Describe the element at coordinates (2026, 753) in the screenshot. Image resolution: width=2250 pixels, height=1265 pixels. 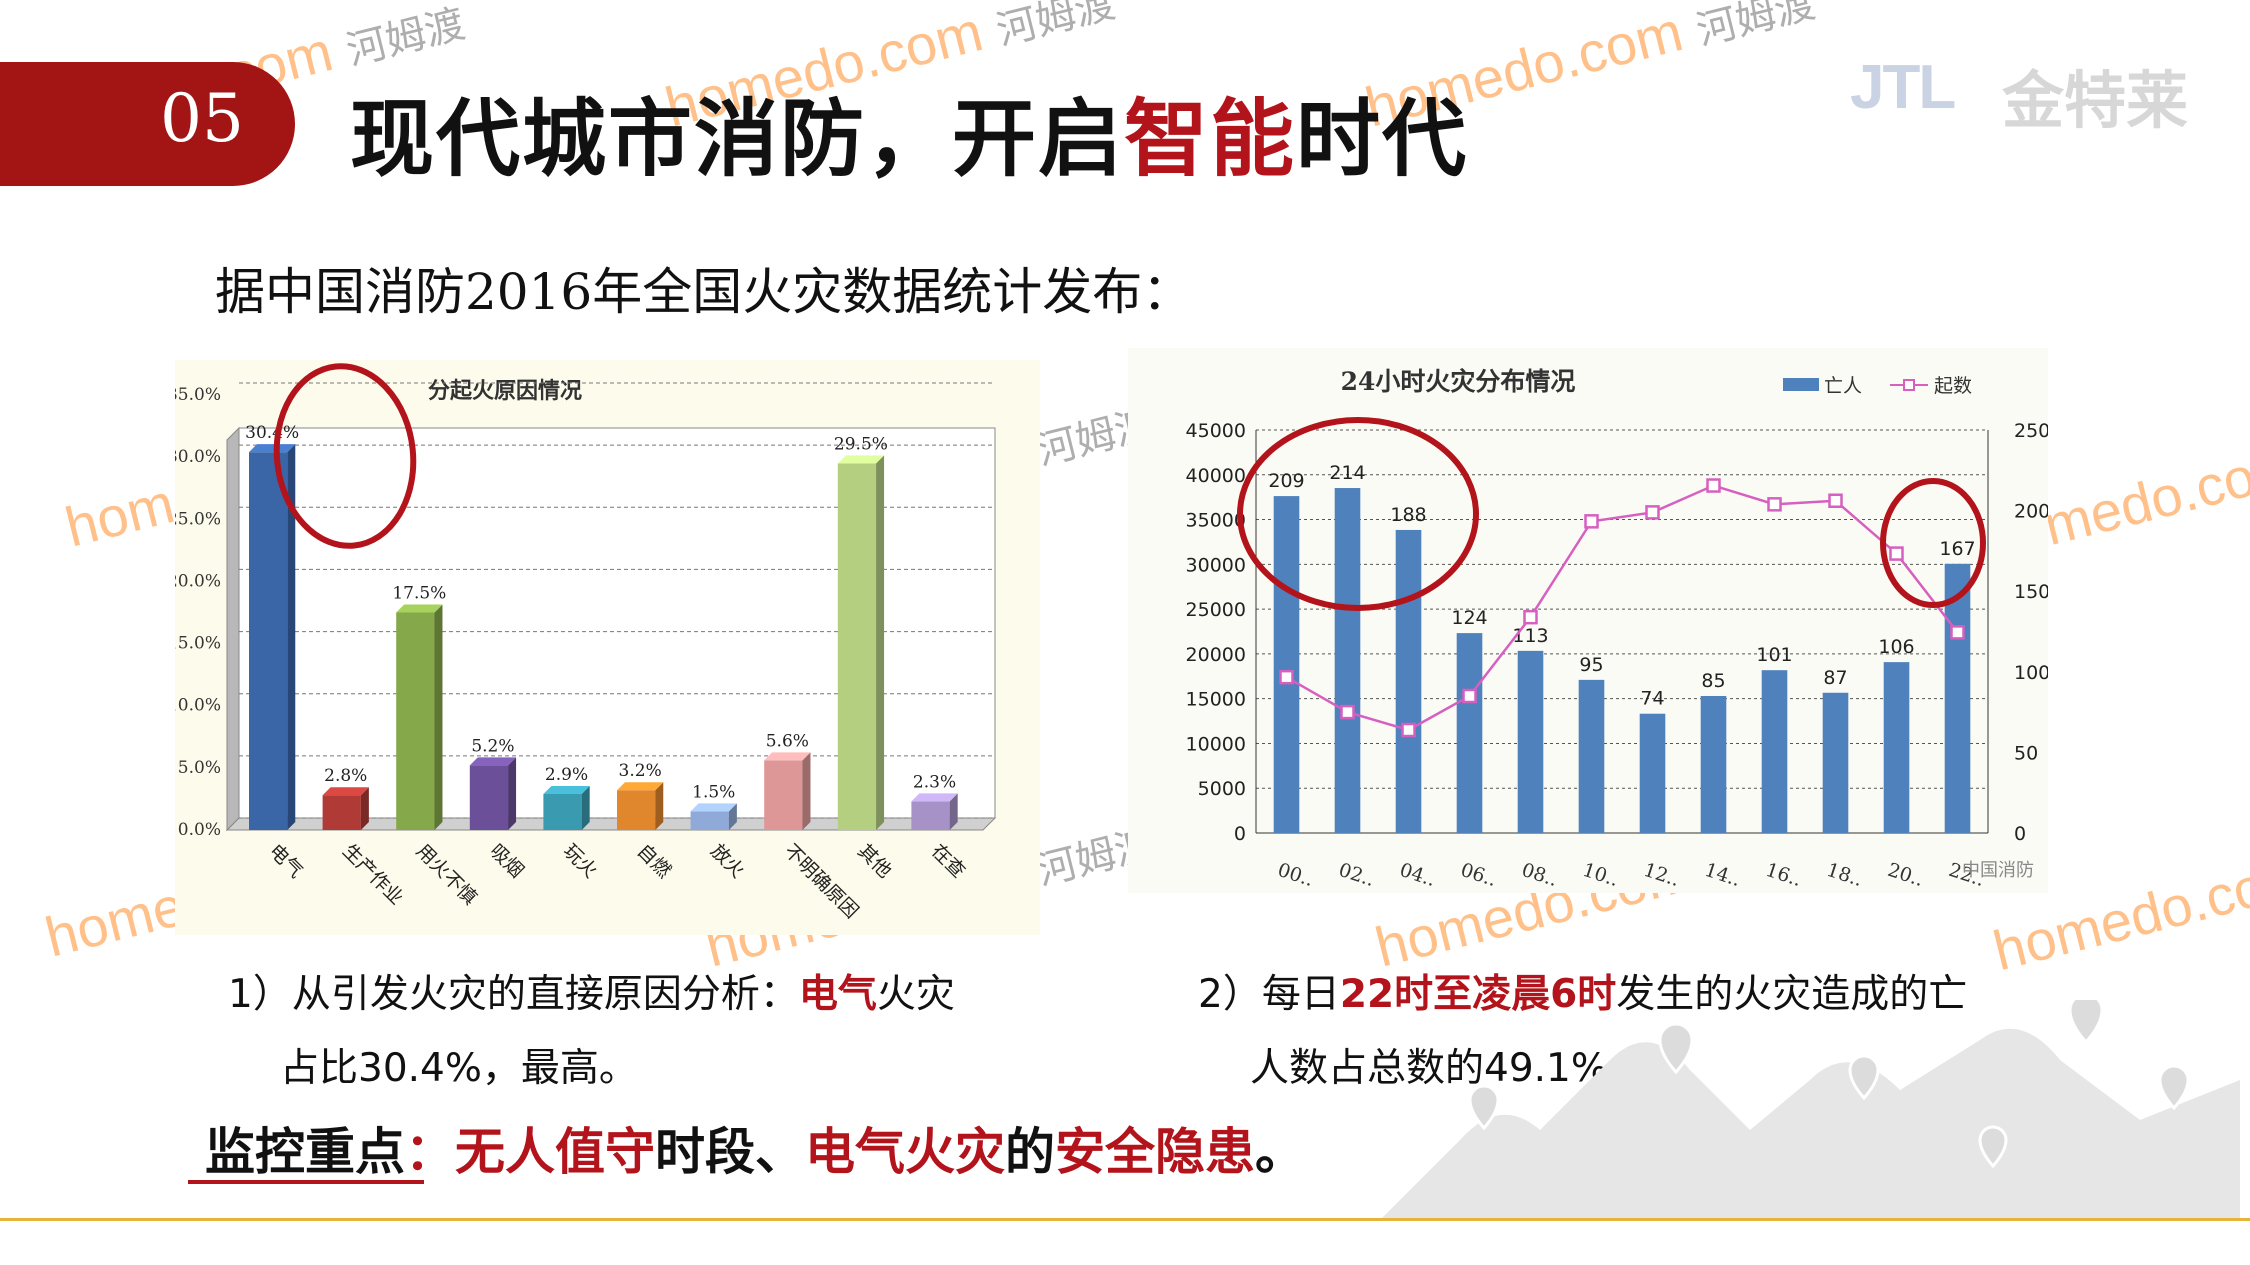
I see `chart2-ytick-right: 50` at that location.